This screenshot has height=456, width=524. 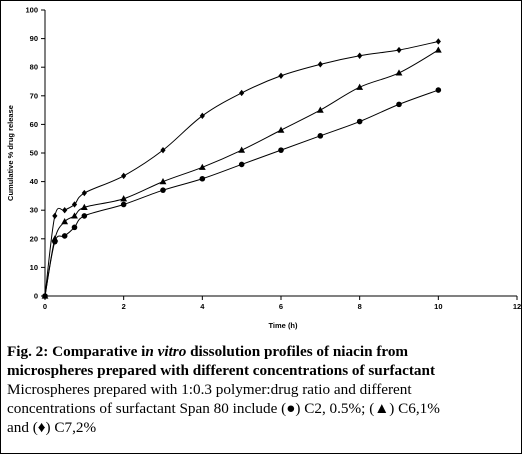 I want to click on x-axis-title: Time (h), so click(x=283, y=325).